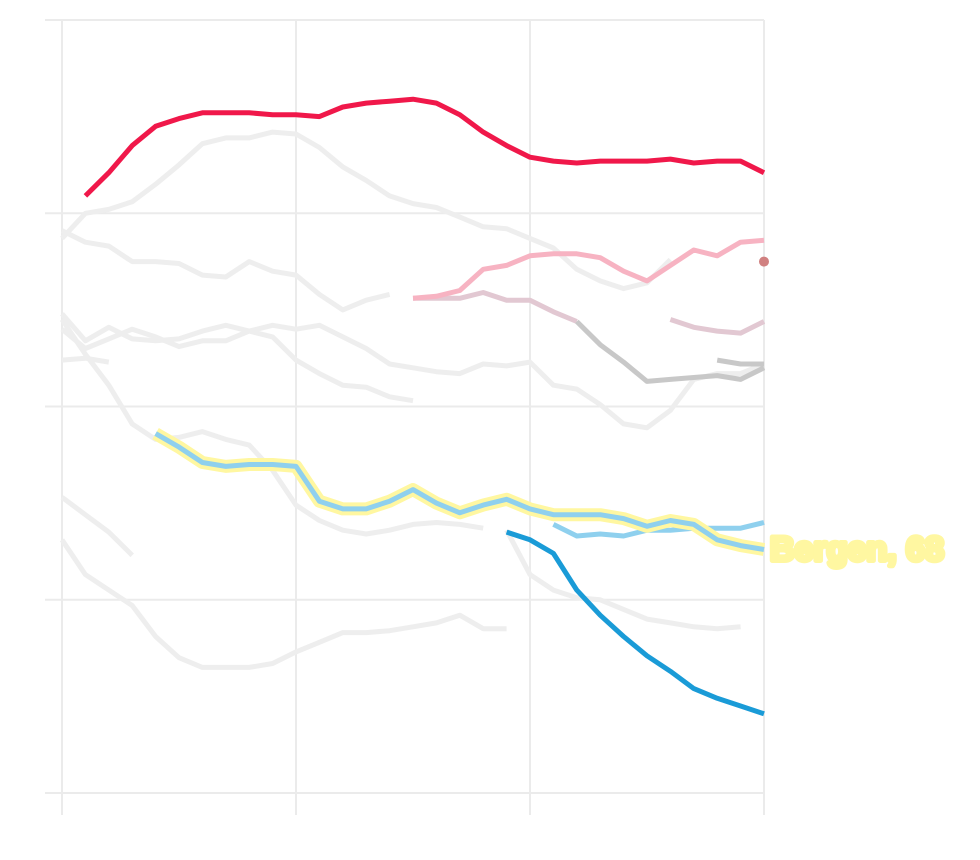  Describe the element at coordinates (764, 261) in the screenshot. I see `point` at that location.